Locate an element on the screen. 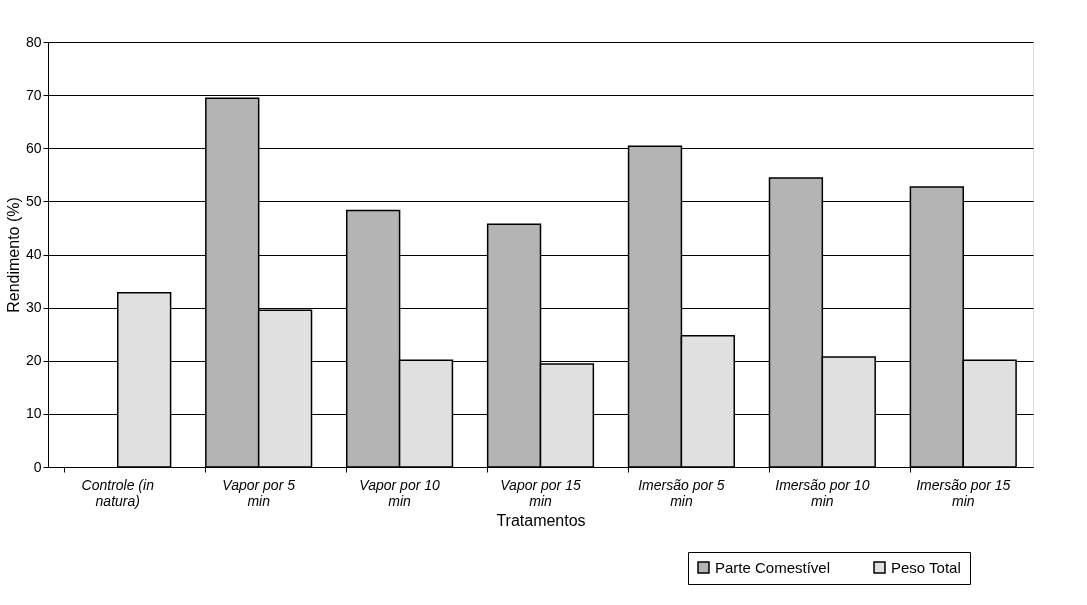  y-tick-label: 60 is located at coordinates (33, 147).